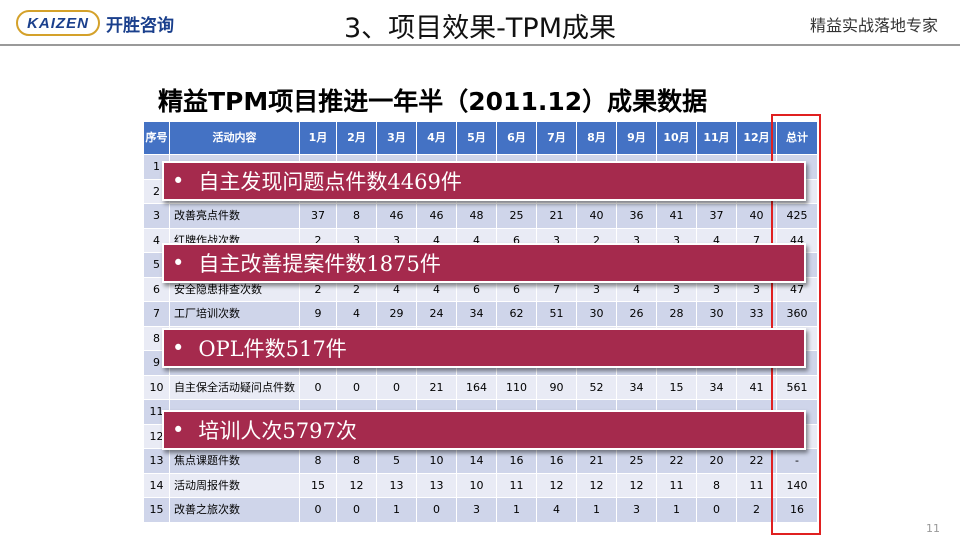 This screenshot has height=540, width=960. I want to click on table-row: 10 自主保全活动疑问点件数 0 0 0 21 164 110 90 52 34 15 34 41 561, so click(480, 387).